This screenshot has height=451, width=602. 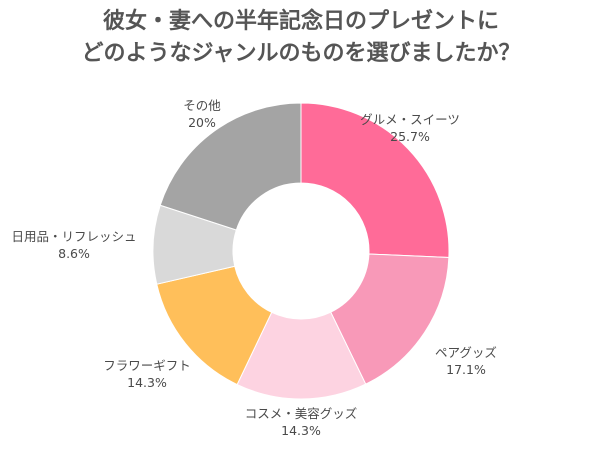 What do you see at coordinates (147, 374) in the screenshot?
I see `slice-label-flower-gift: フラワーギフト 14.3%` at bounding box center [147, 374].